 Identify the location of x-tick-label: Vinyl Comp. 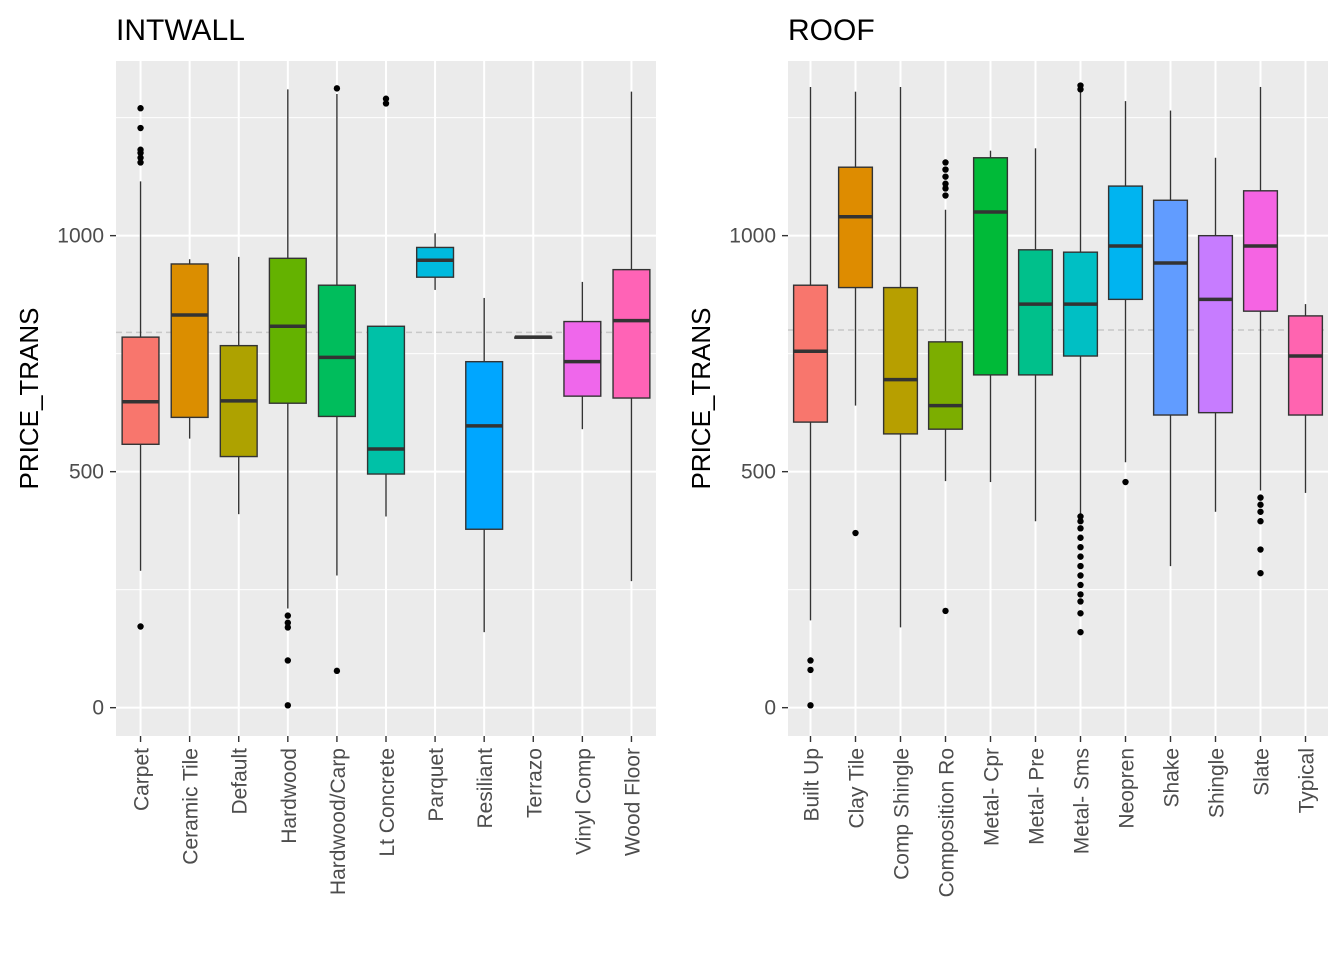
(583, 801).